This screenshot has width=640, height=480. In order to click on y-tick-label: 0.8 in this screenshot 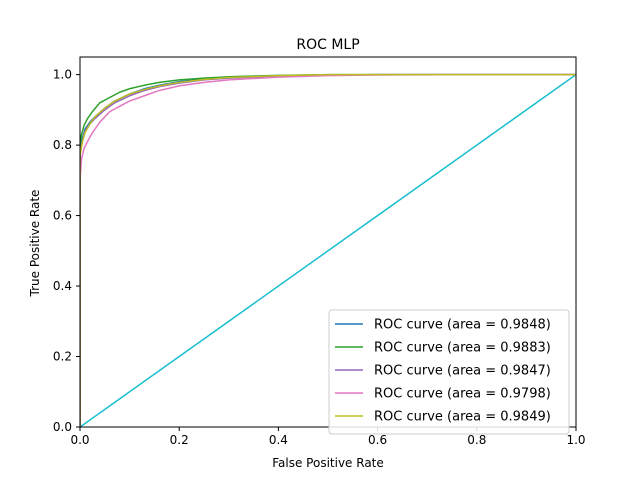, I will do `click(62, 145)`.